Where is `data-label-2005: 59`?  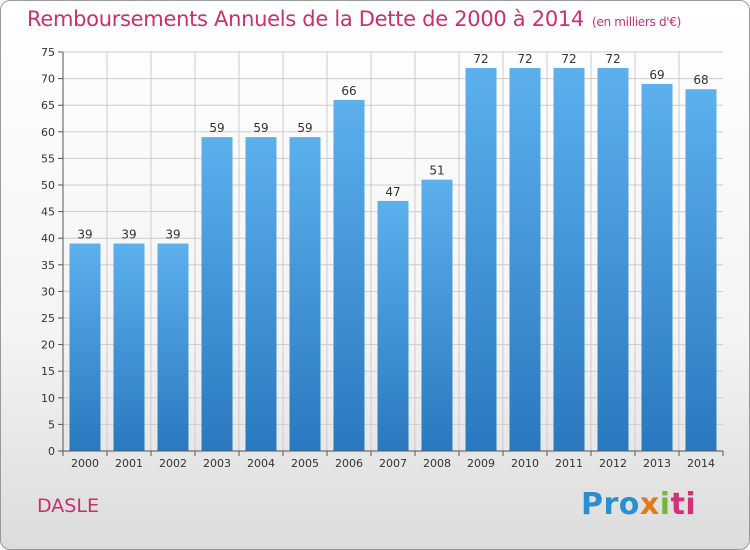
data-label-2005: 59 is located at coordinates (304, 128).